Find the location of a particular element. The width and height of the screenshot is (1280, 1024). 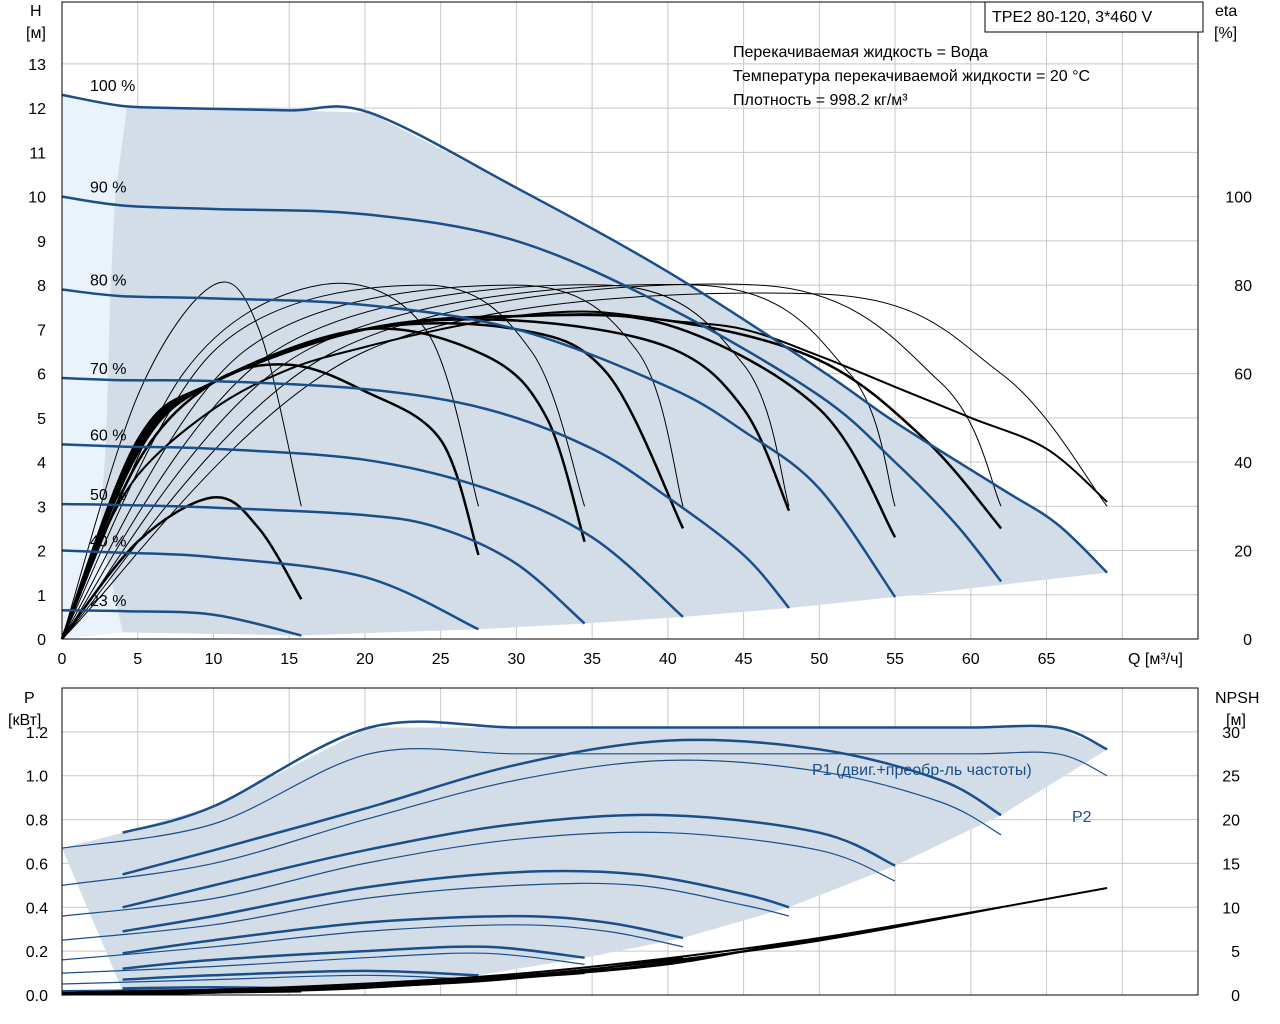

eta-tick-label: 40 is located at coordinates (1243, 463).